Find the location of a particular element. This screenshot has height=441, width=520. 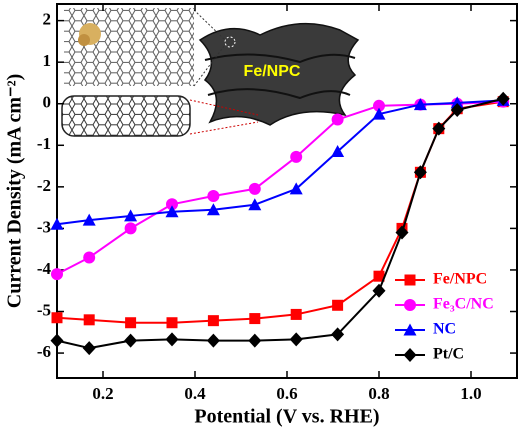

y-tick-label: 0 is located at coordinates (47, 102).